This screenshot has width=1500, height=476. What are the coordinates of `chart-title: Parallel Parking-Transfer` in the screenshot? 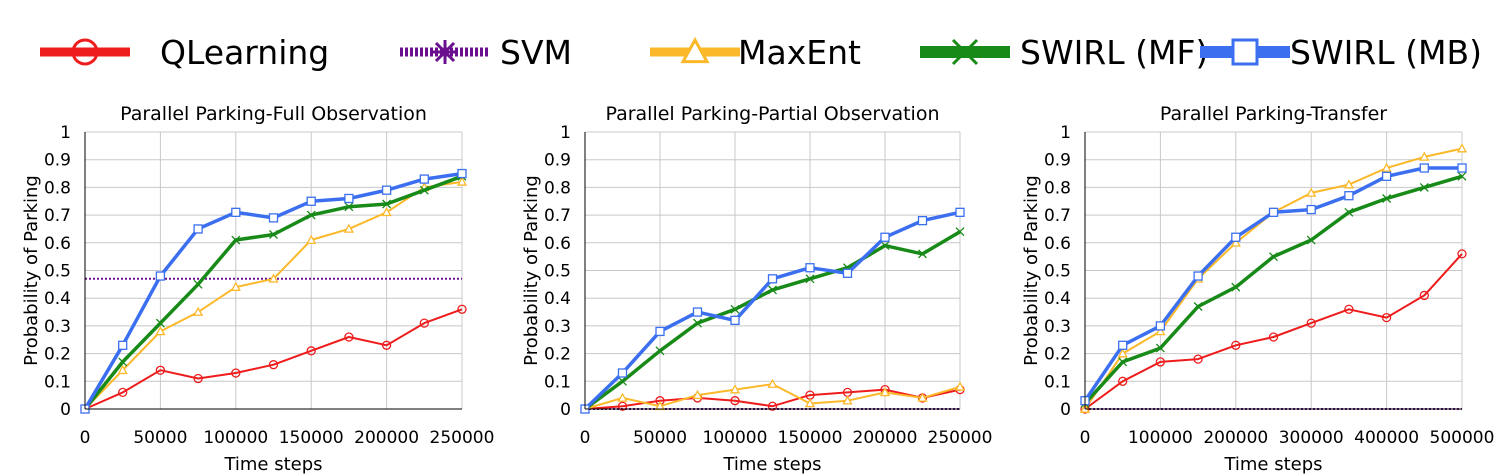 It's located at (1273, 114).